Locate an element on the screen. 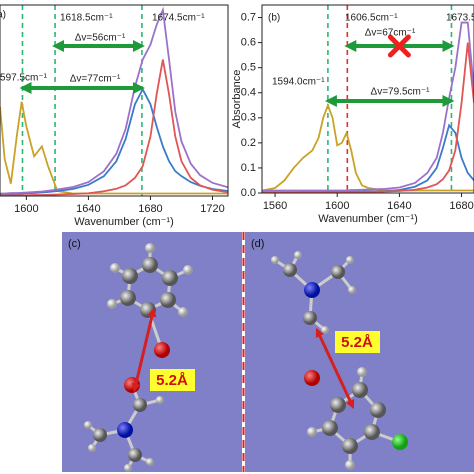  y-axis-title: Absorbance is located at coordinates (237, 99).